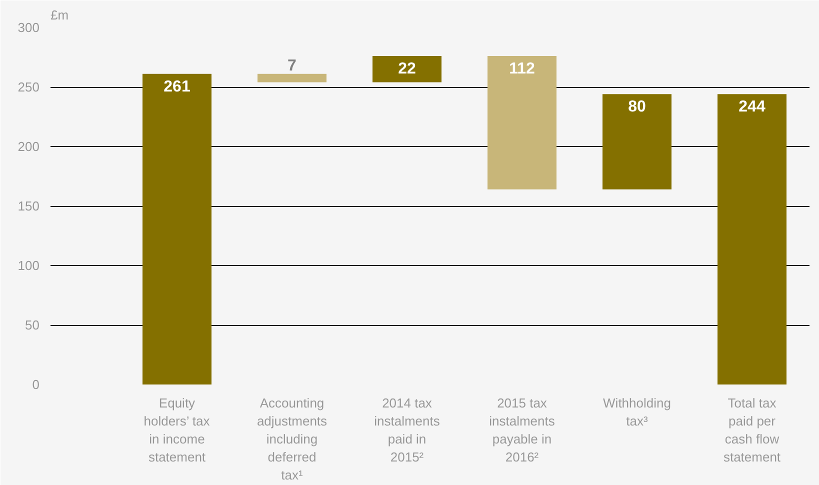  What do you see at coordinates (292, 439) in the screenshot?
I see `x-tick-label: Accounting adjustments including deferred tax¹` at bounding box center [292, 439].